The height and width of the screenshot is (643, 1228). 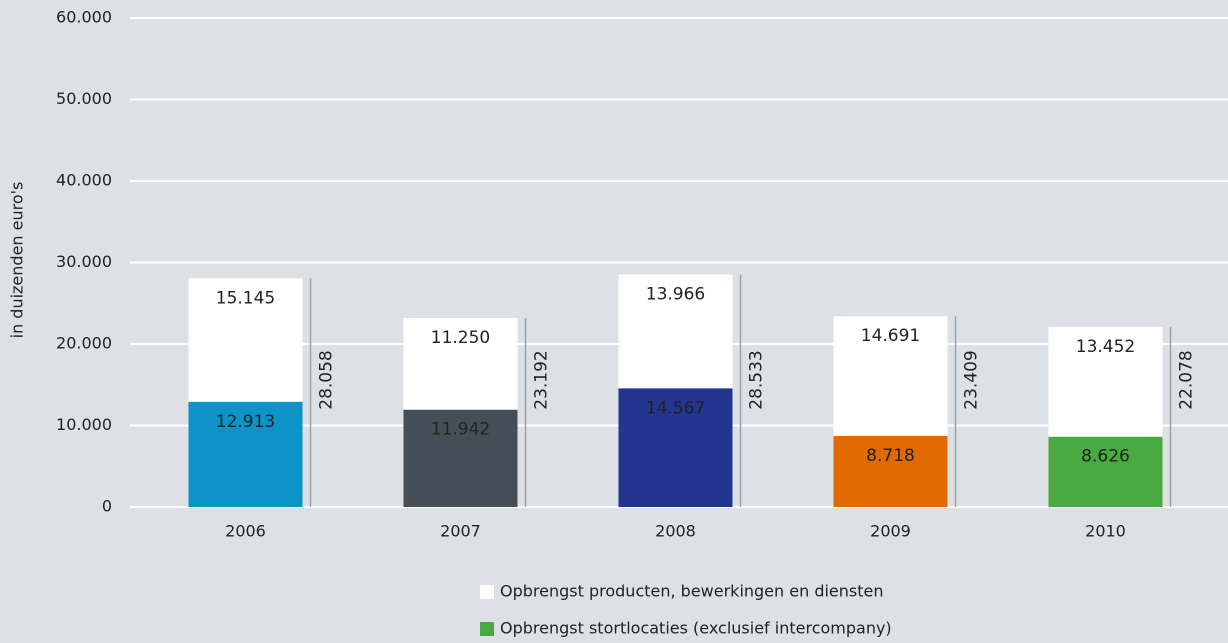 I want to click on x-tick-label: 2007, so click(x=460, y=531).